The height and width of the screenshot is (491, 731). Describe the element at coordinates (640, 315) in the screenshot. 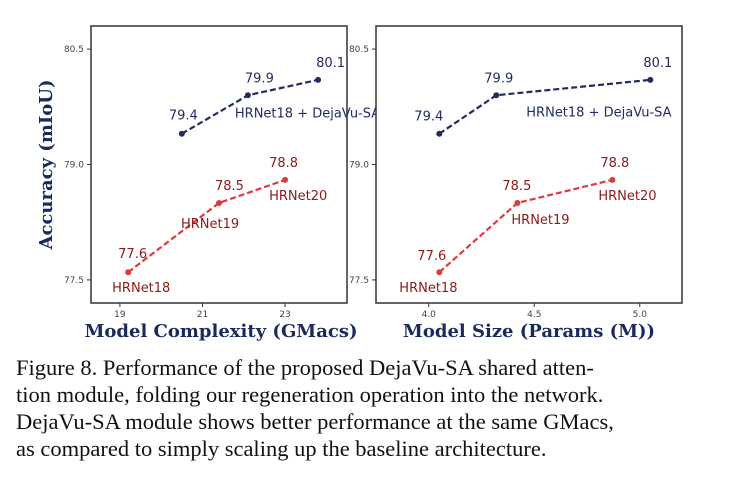

I see `x-tick-label: 5.0` at that location.